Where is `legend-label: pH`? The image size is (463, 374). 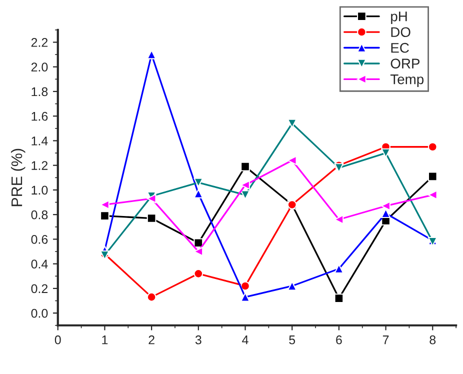 legend-label: pH is located at coordinates (399, 18).